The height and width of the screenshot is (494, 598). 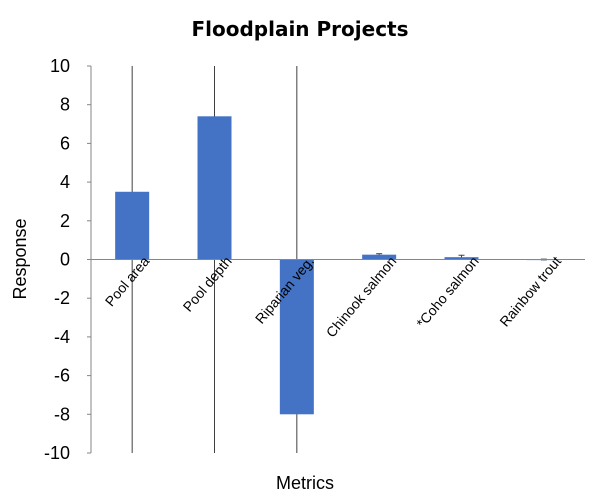 I want to click on x-axis-label: Metrics, so click(x=305, y=483).